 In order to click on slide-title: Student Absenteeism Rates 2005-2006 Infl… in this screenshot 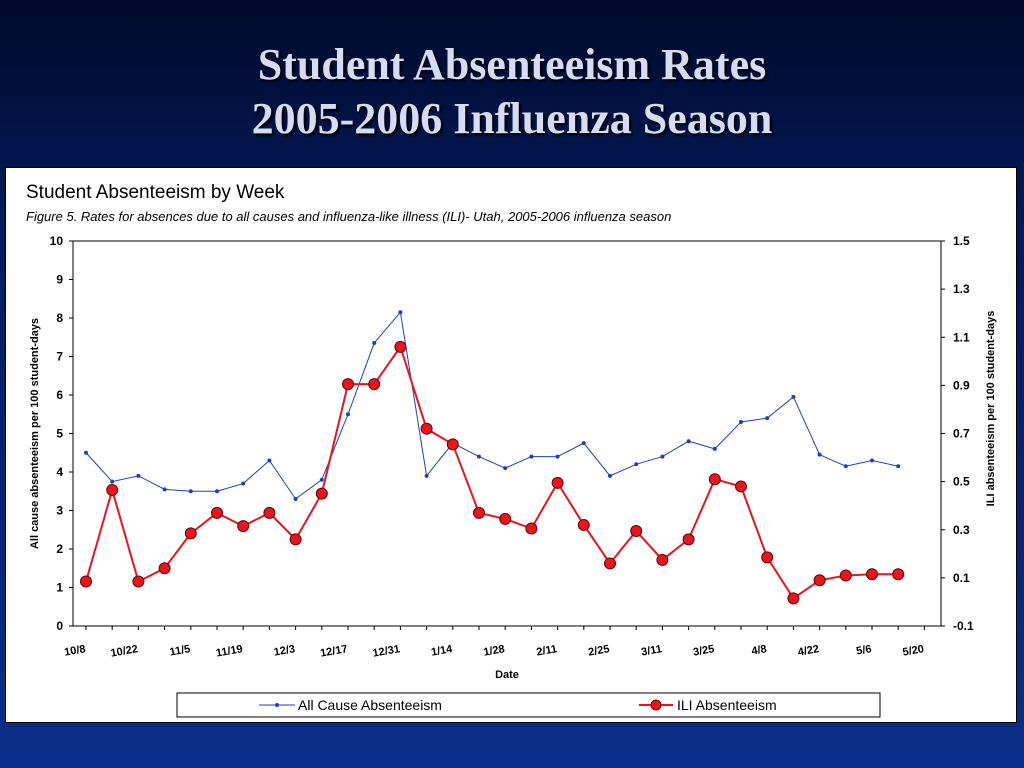, I will do `click(512, 92)`.